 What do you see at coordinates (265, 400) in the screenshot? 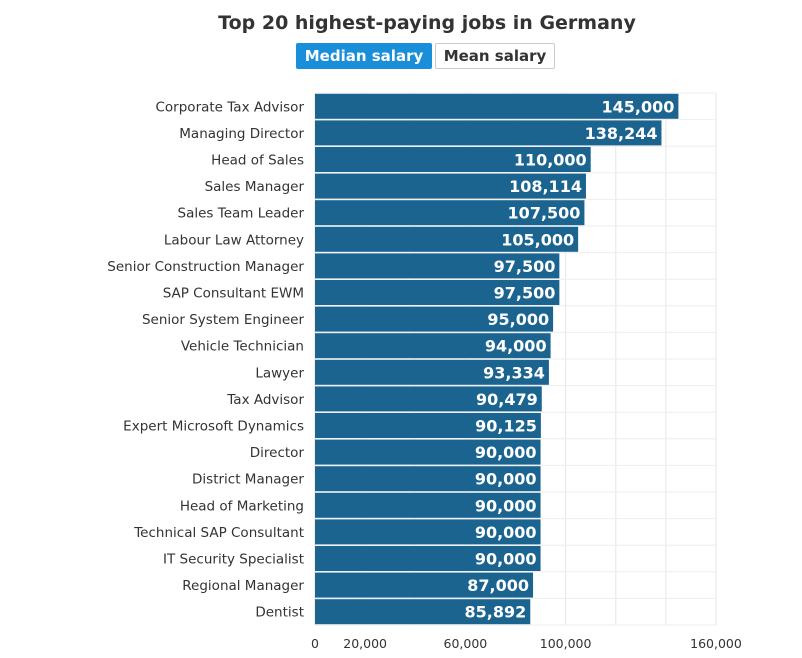
I see `category-label: Tax Advisor` at bounding box center [265, 400].